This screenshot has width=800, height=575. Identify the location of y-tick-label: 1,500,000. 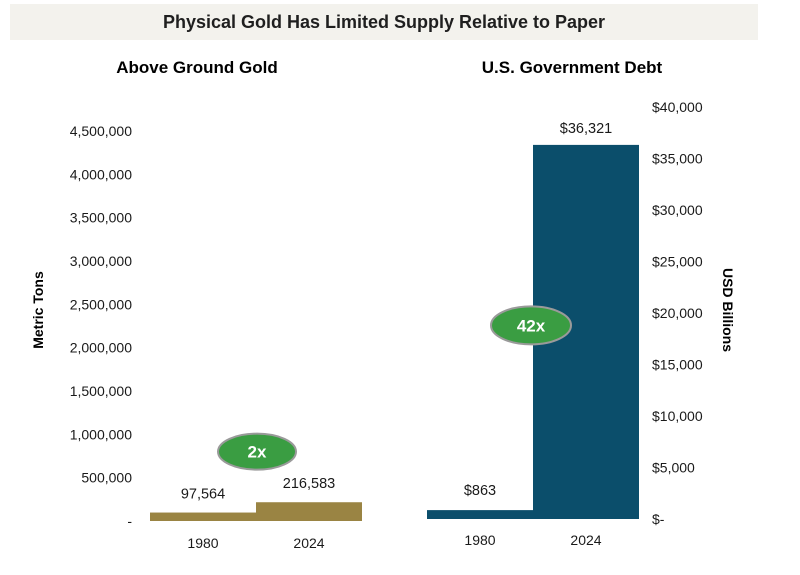
(101, 391).